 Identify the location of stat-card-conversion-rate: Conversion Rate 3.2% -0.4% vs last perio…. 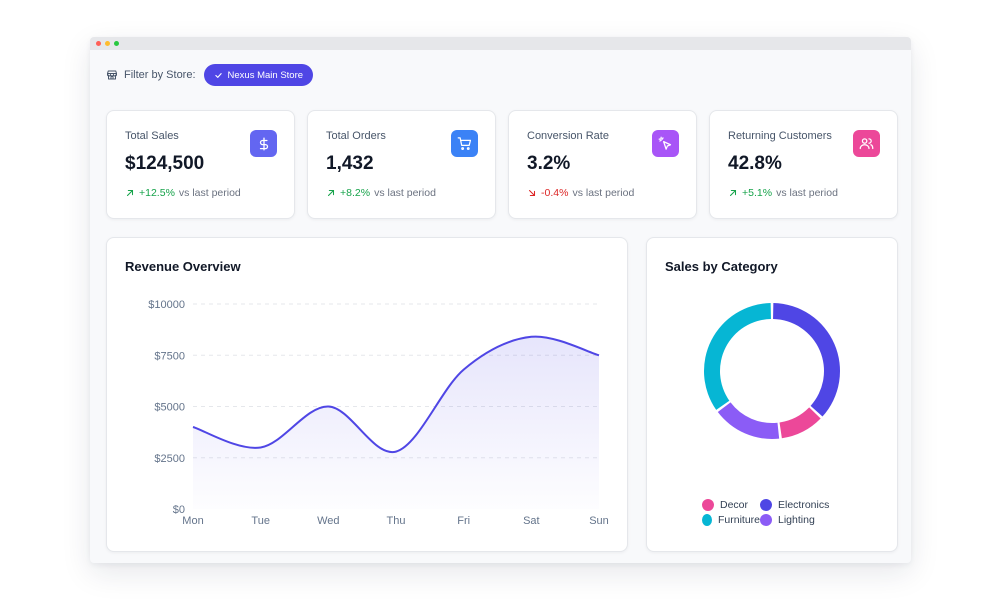
(602, 164).